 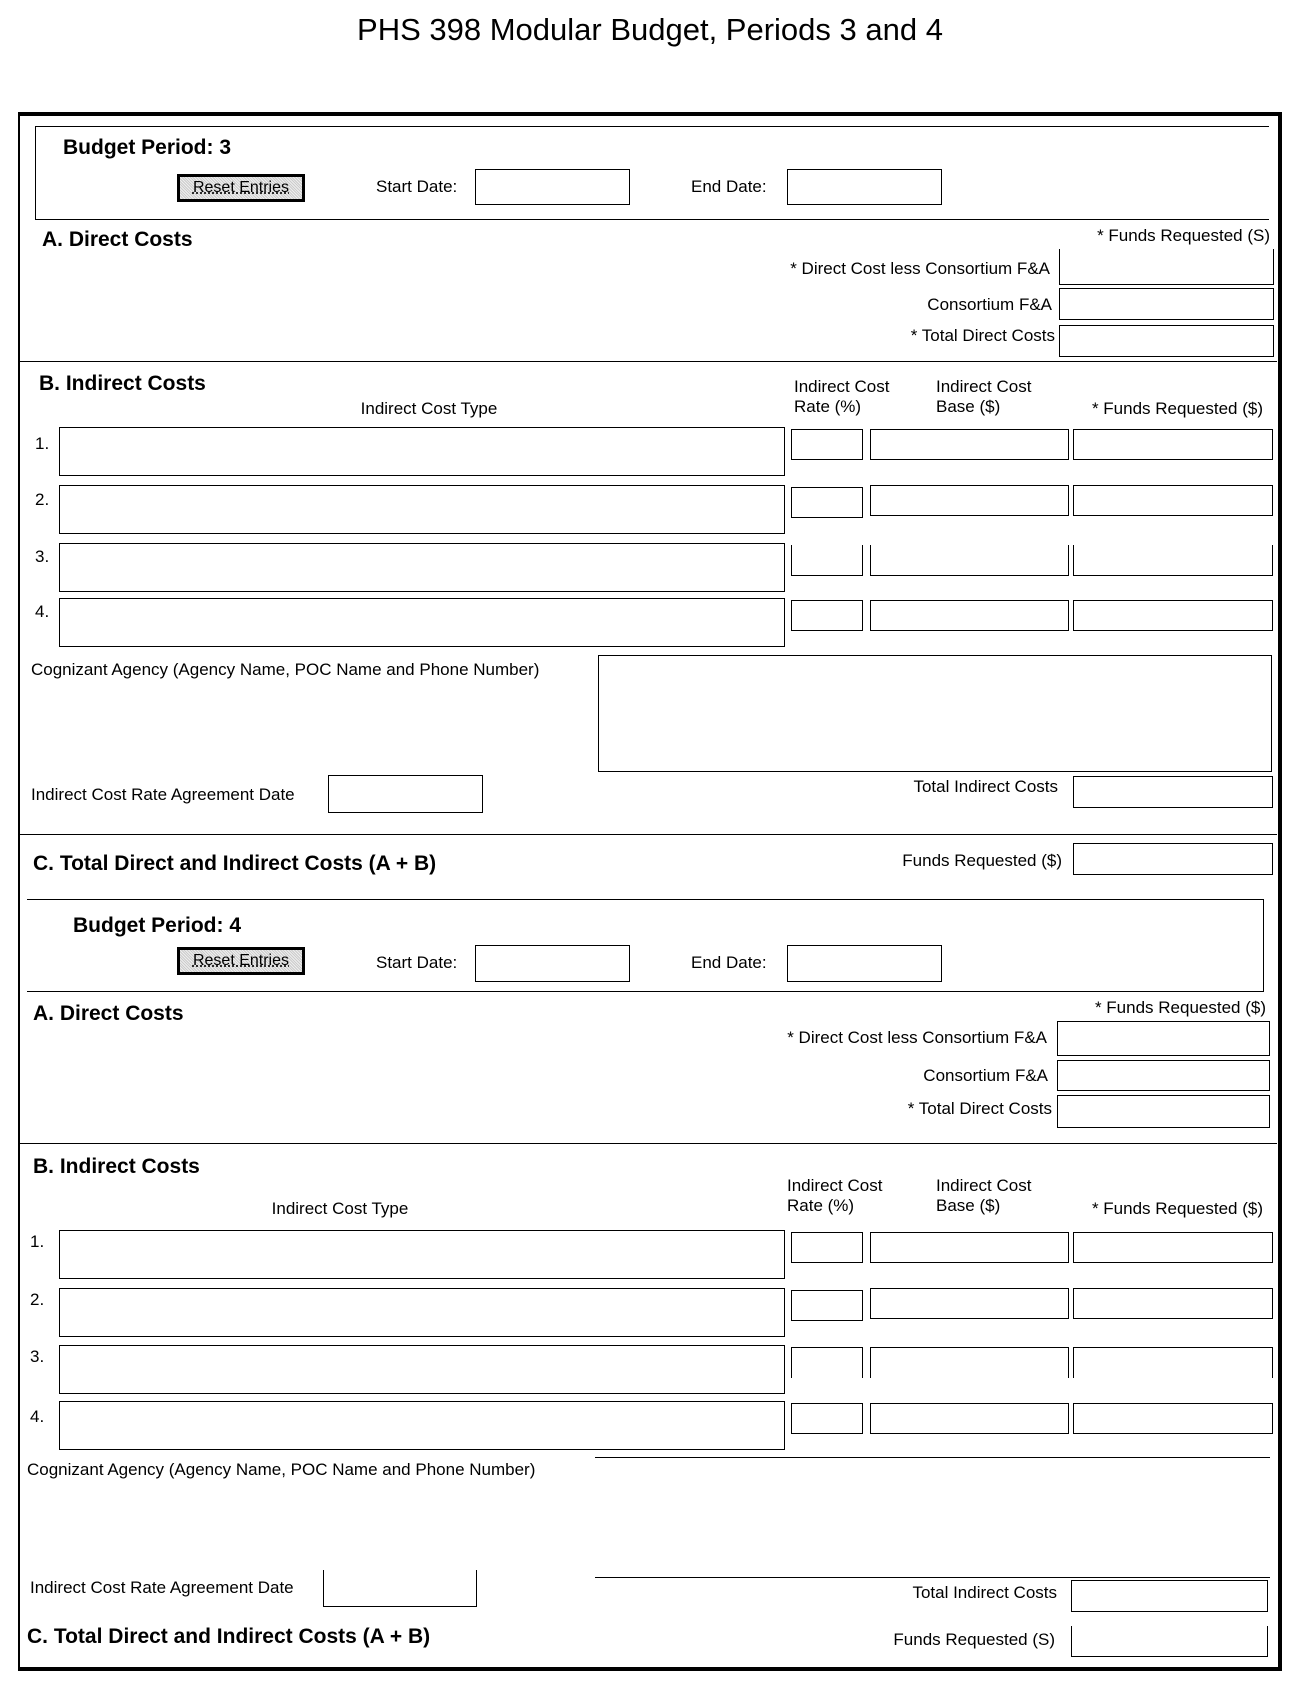 I want to click on budget-period-4-label: Budget Period: 4, so click(x=157, y=925).